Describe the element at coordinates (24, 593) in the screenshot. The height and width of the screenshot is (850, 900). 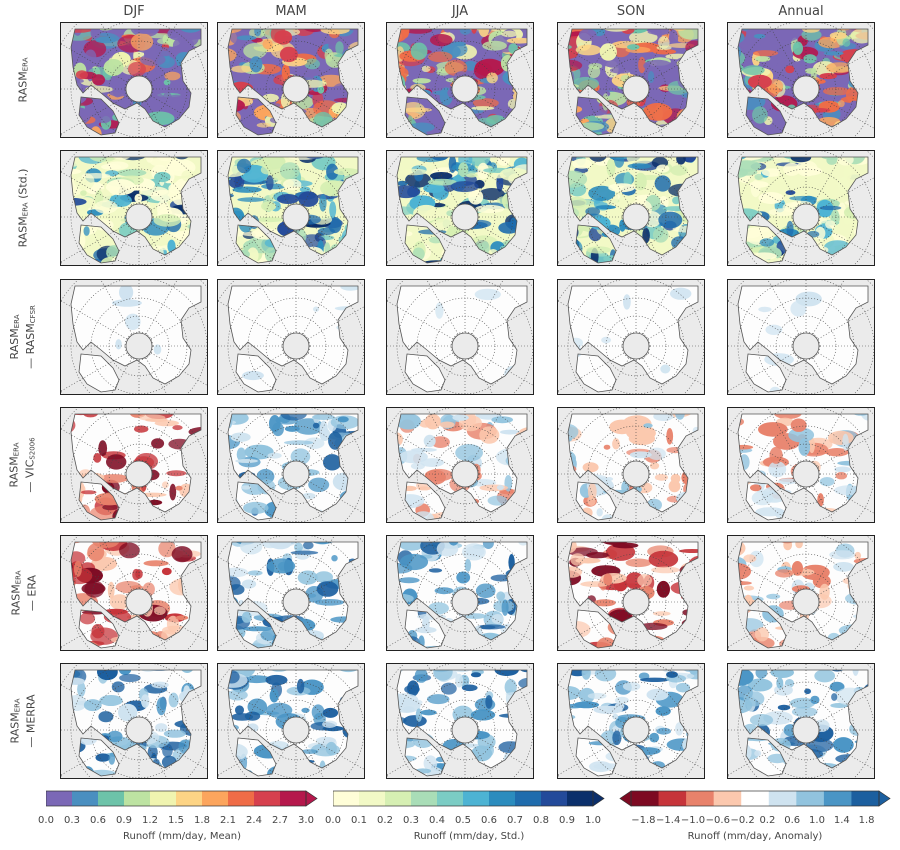
I see `row-label-4: RASMERA — ERA` at that location.